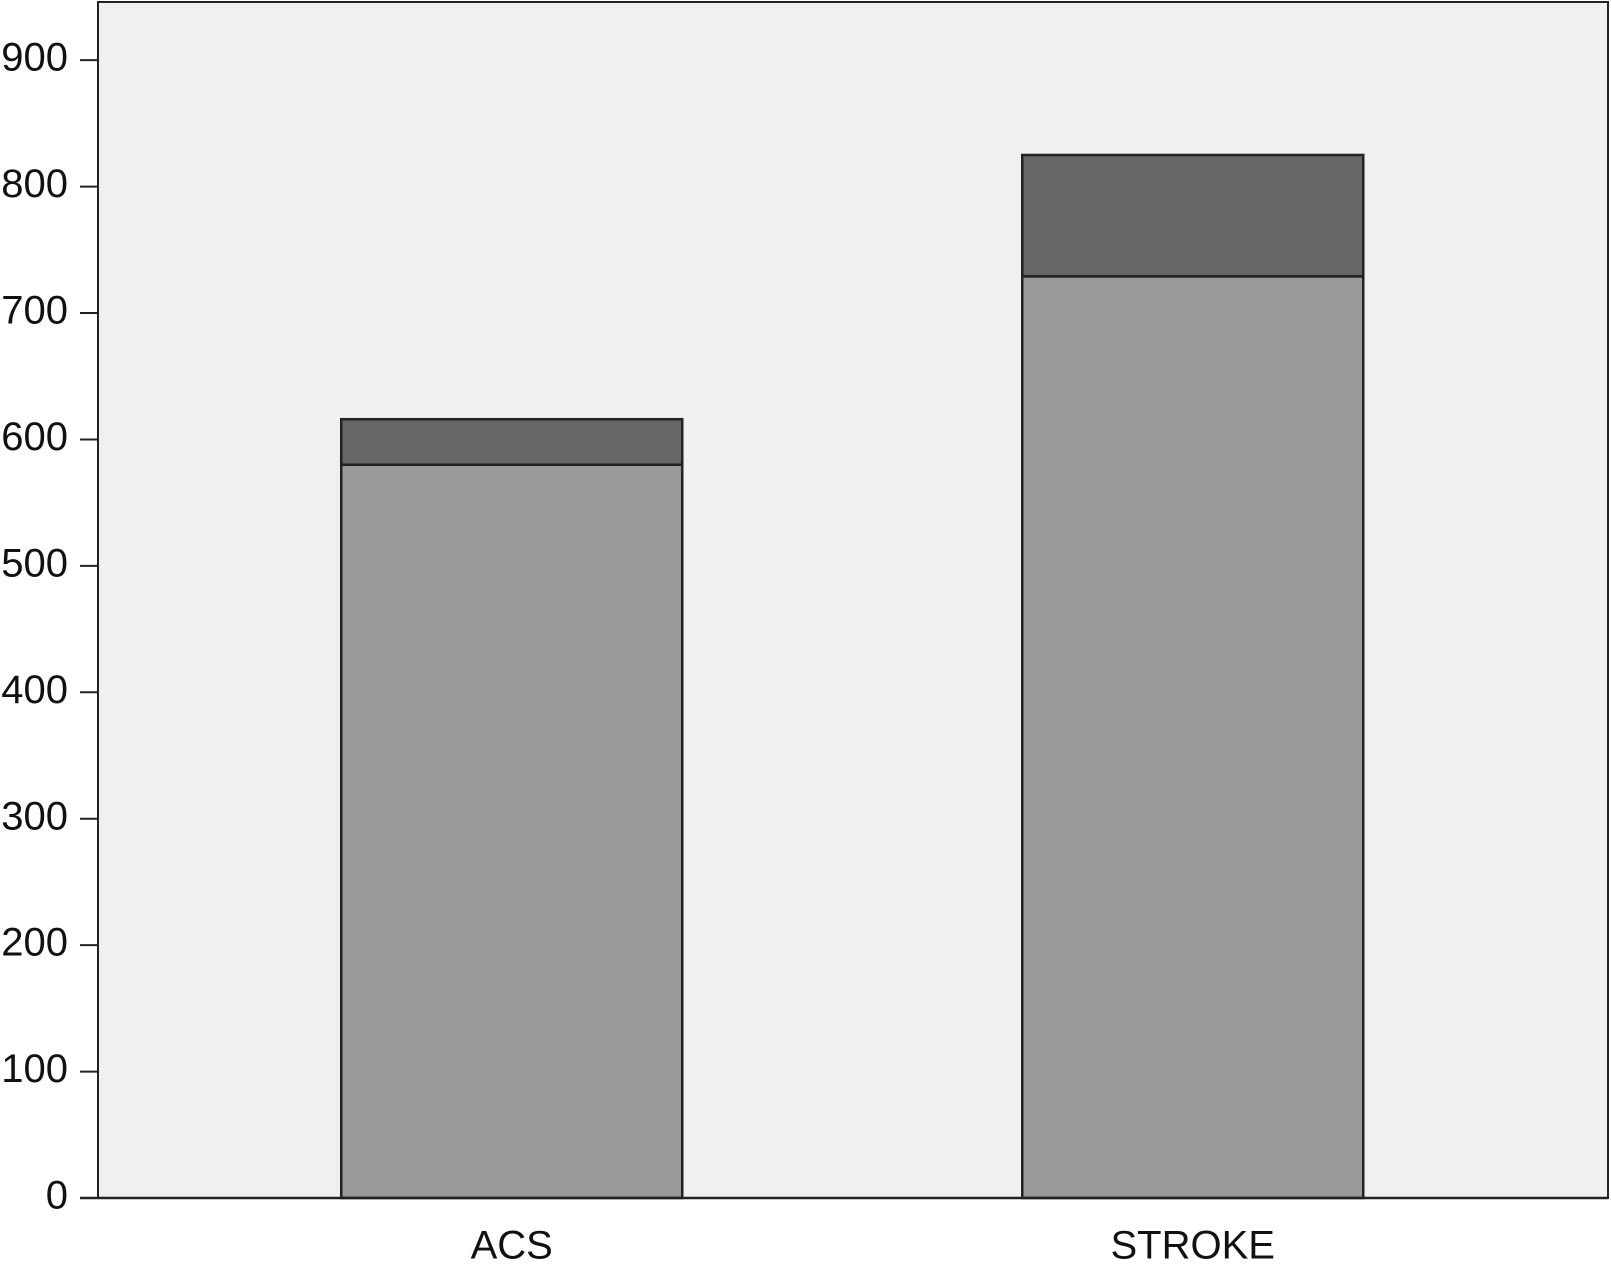 This screenshot has width=1611, height=1275. I want to click on x-tick-label: ACS, so click(512, 1246).